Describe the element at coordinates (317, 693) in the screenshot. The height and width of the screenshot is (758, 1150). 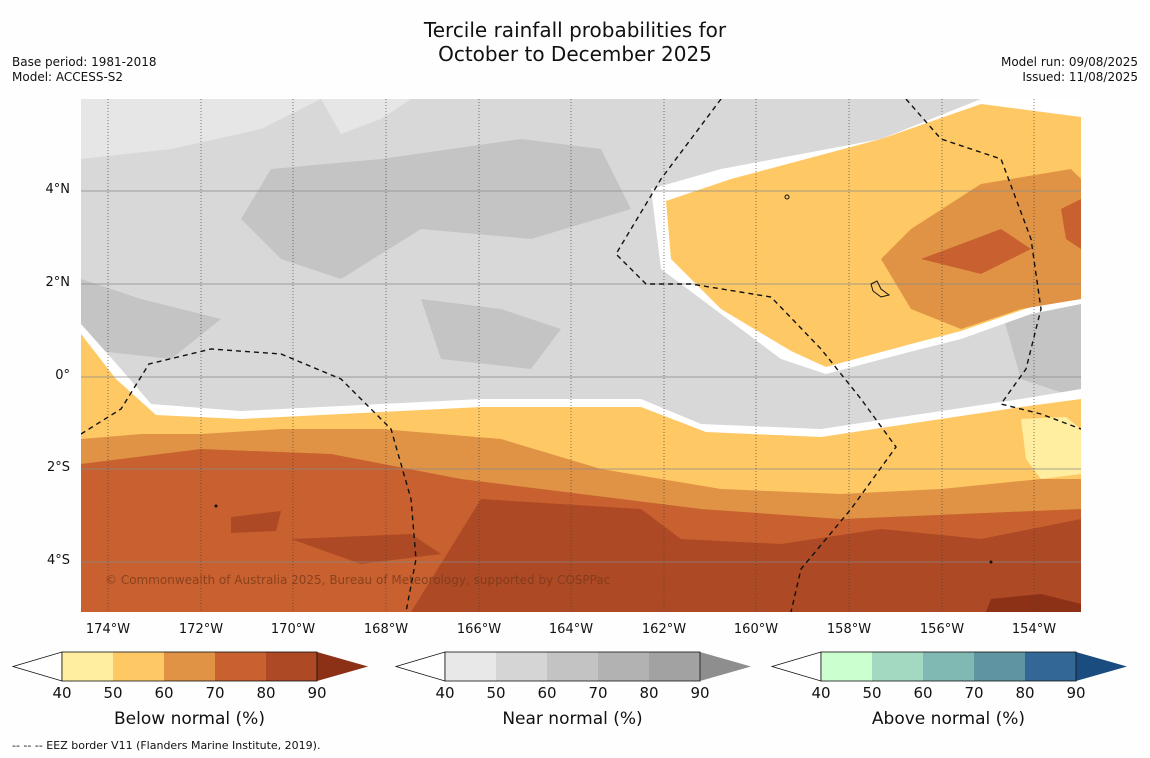
I see `tick-below-90: 90` at that location.